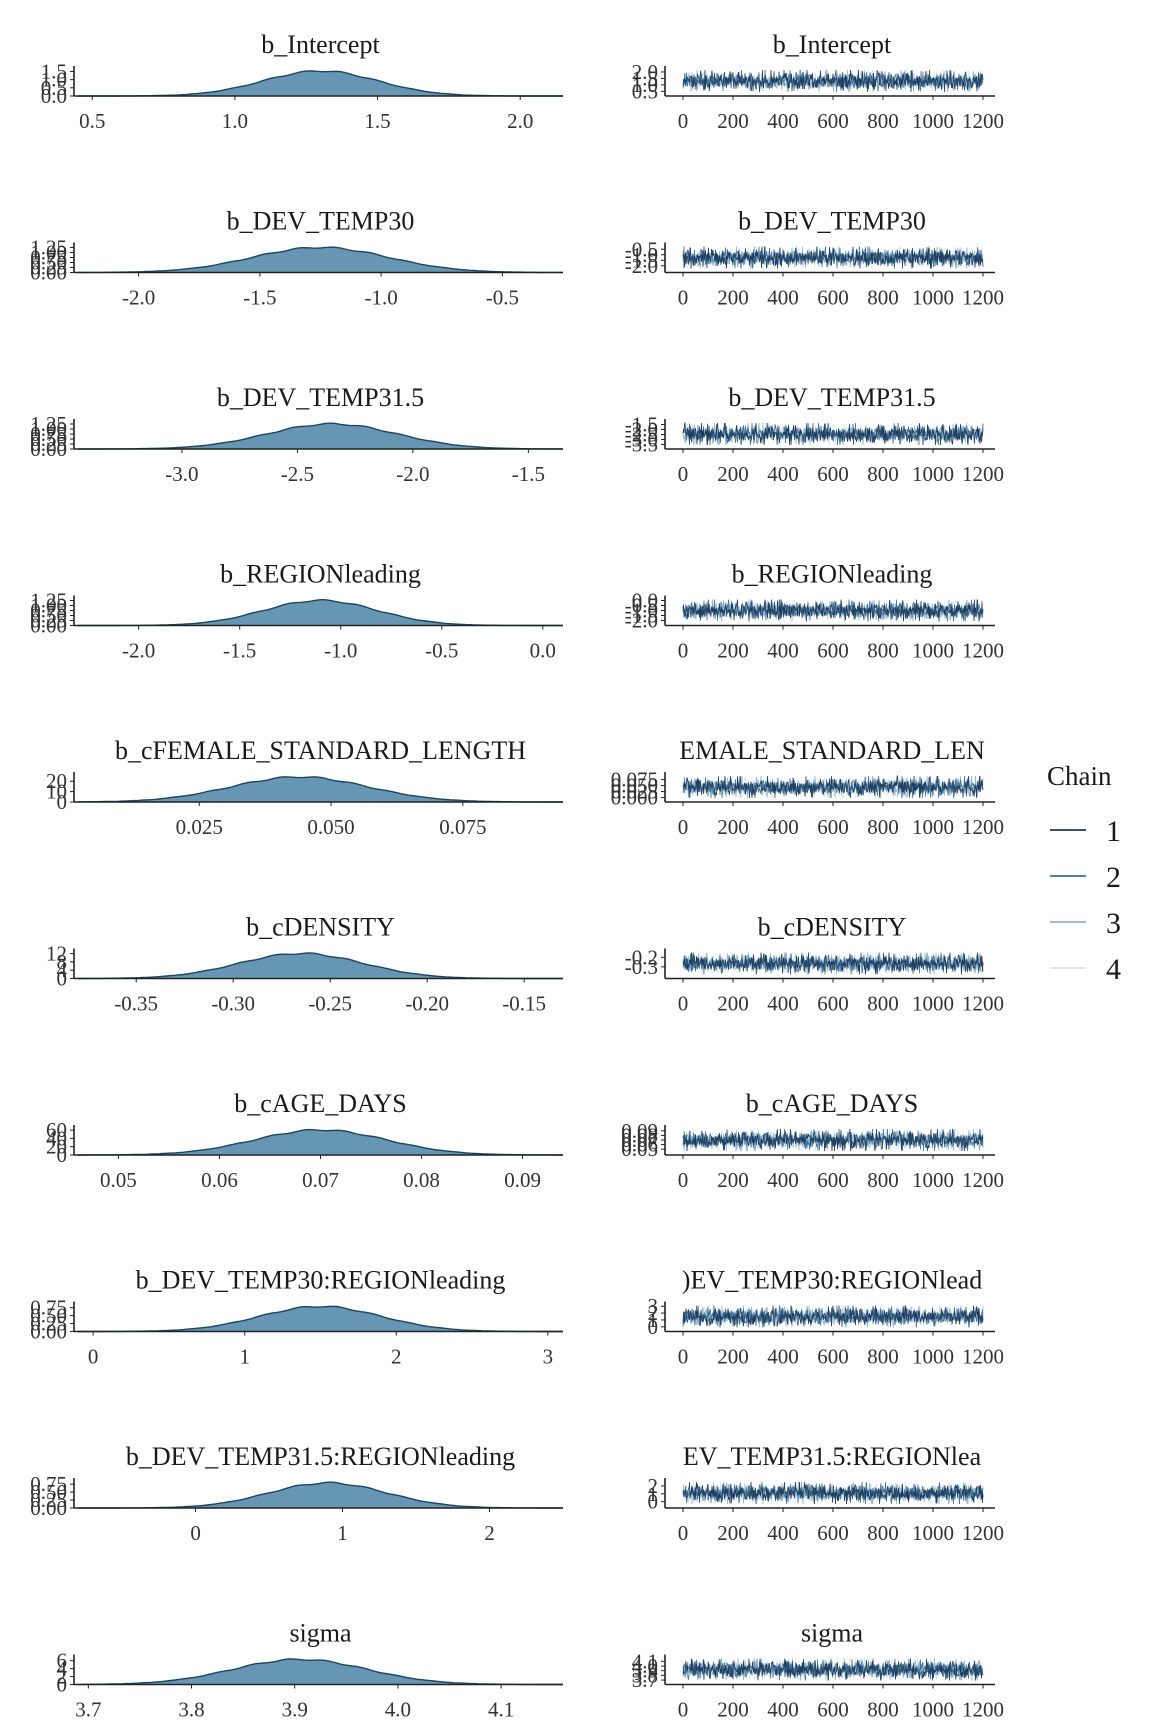 The width and height of the screenshot is (1152, 1728). What do you see at coordinates (320, 1180) in the screenshot?
I see `density-x-tick-label: 0.07` at bounding box center [320, 1180].